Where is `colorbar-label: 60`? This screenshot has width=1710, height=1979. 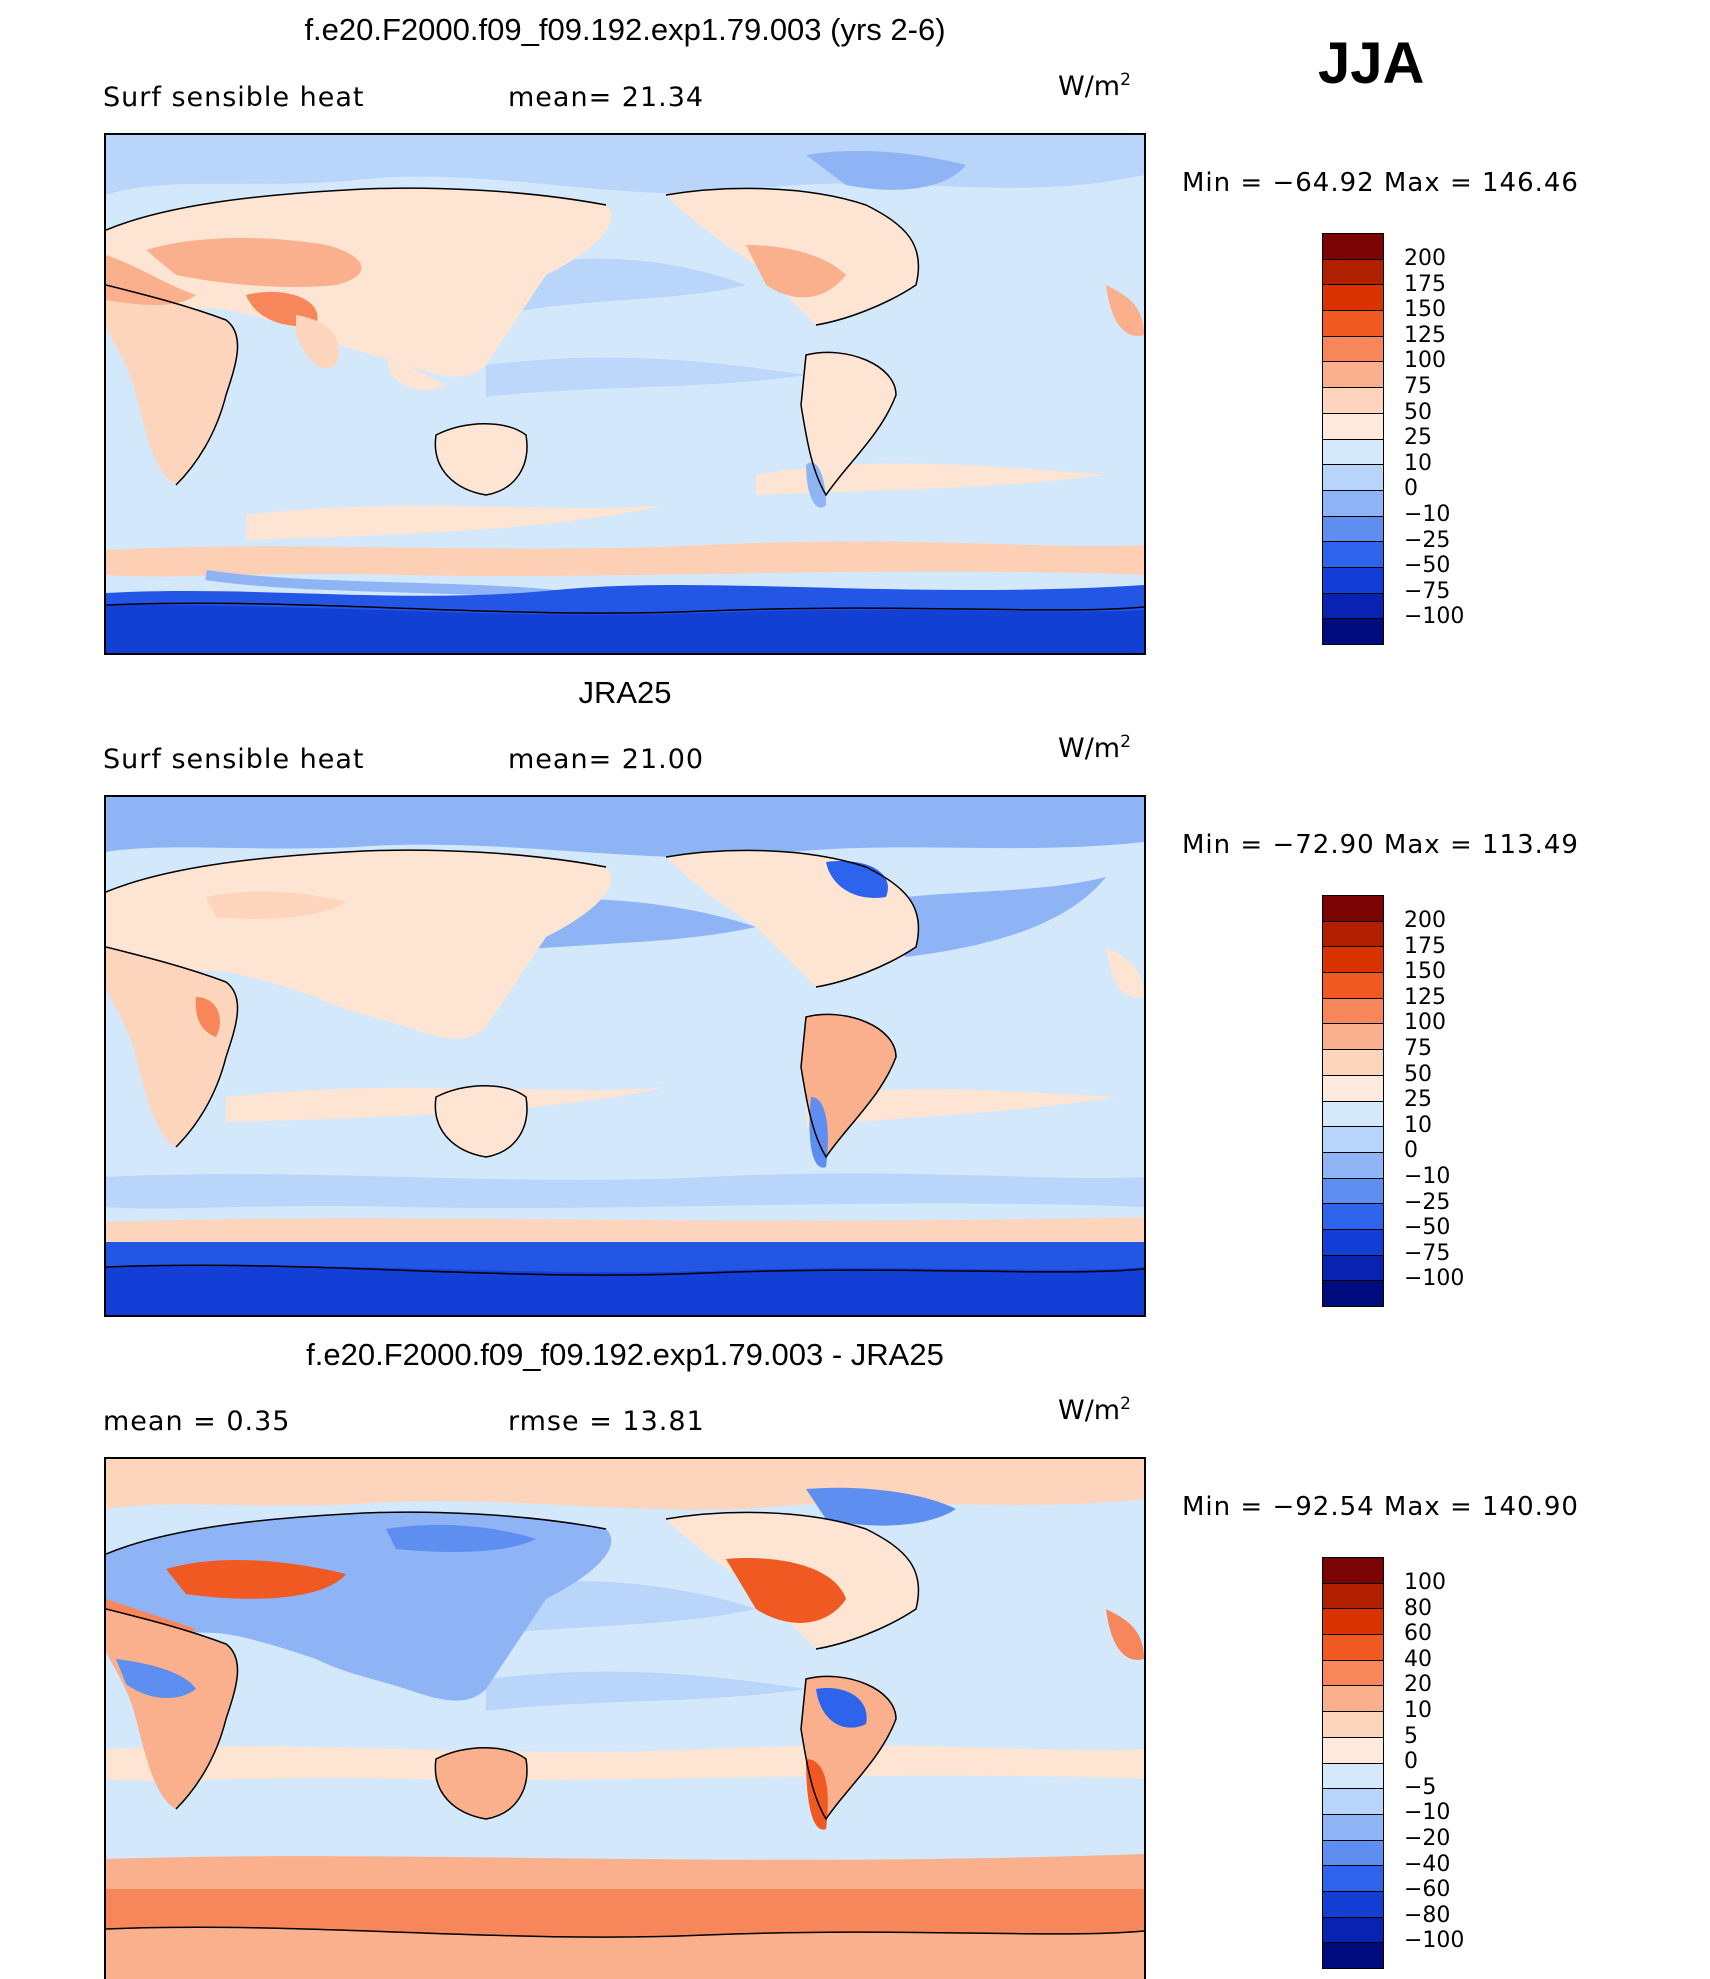 colorbar-label: 60 is located at coordinates (1418, 1634).